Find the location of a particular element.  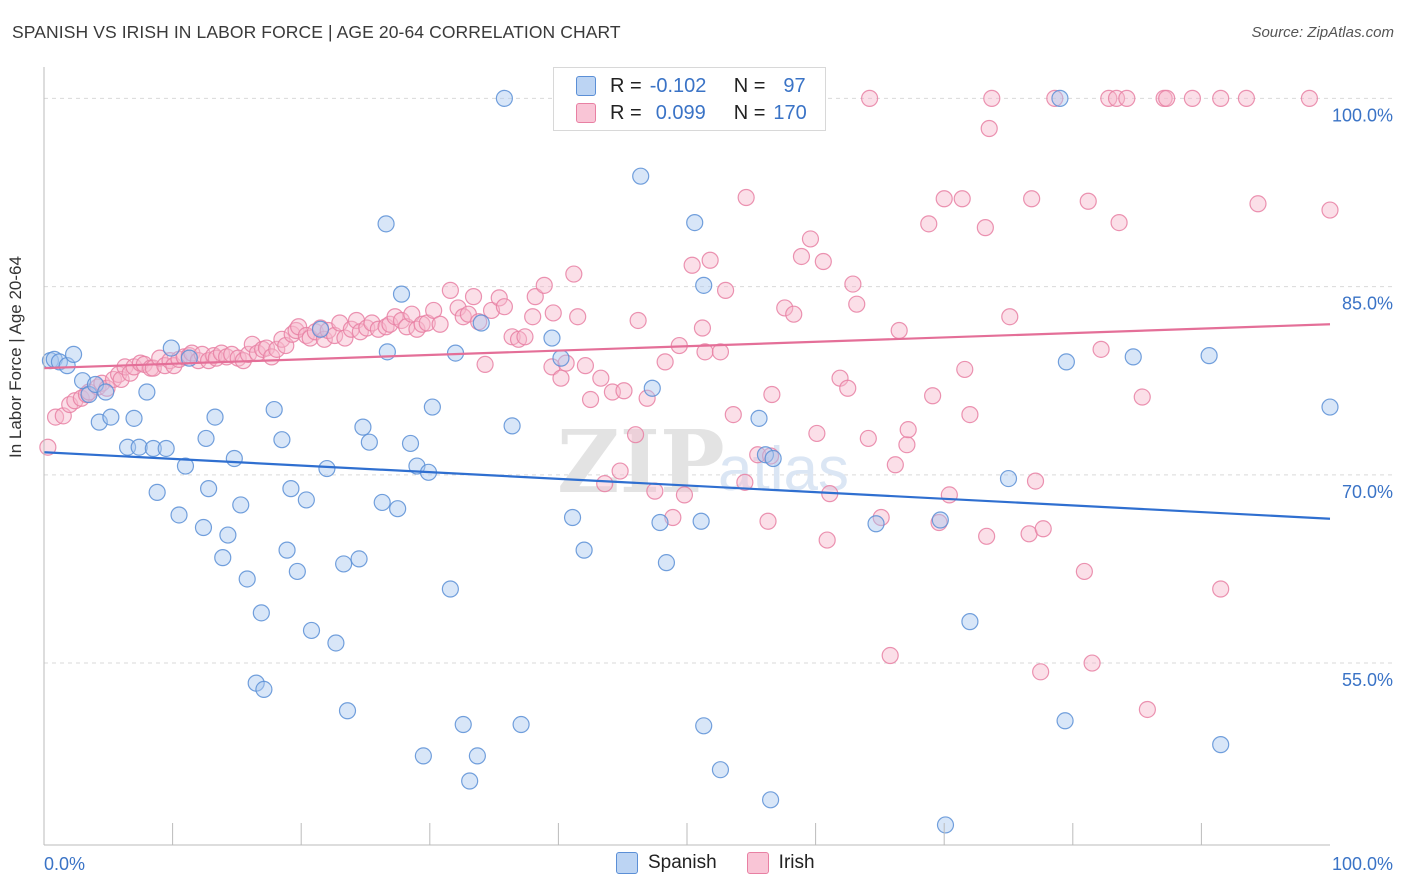

irish-swatch is located at coordinates (586, 113).